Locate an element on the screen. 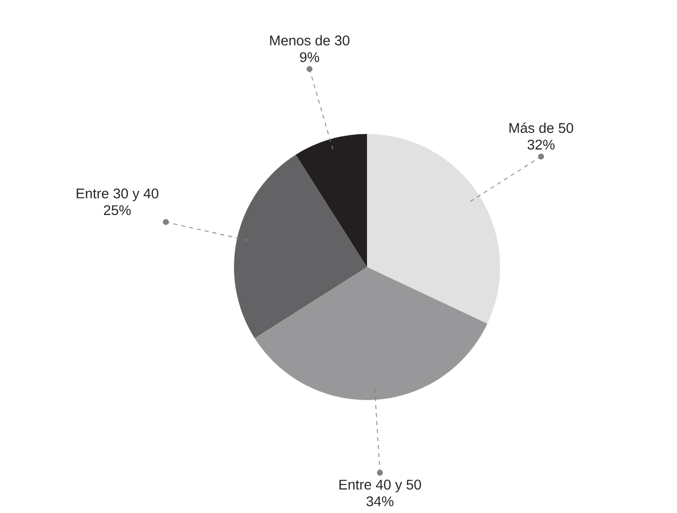 This screenshot has height=513, width=677. slice-label: Menos de 30 is located at coordinates (310, 40).